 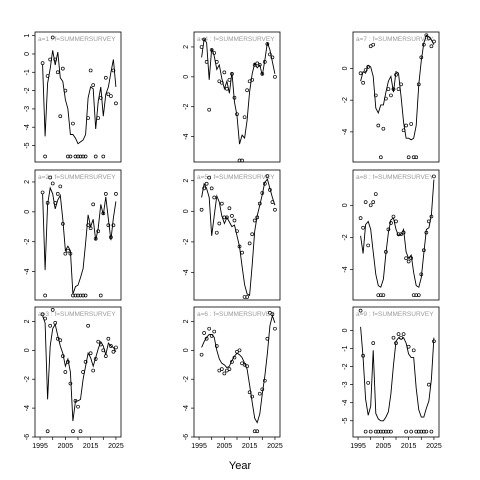 What do you see at coordinates (73, 97) in the screenshot?
I see `panel: a=1 : f=SUMMERSURVEY 1 0 -1 -2 -3 -4 -5` at bounding box center [73, 97].